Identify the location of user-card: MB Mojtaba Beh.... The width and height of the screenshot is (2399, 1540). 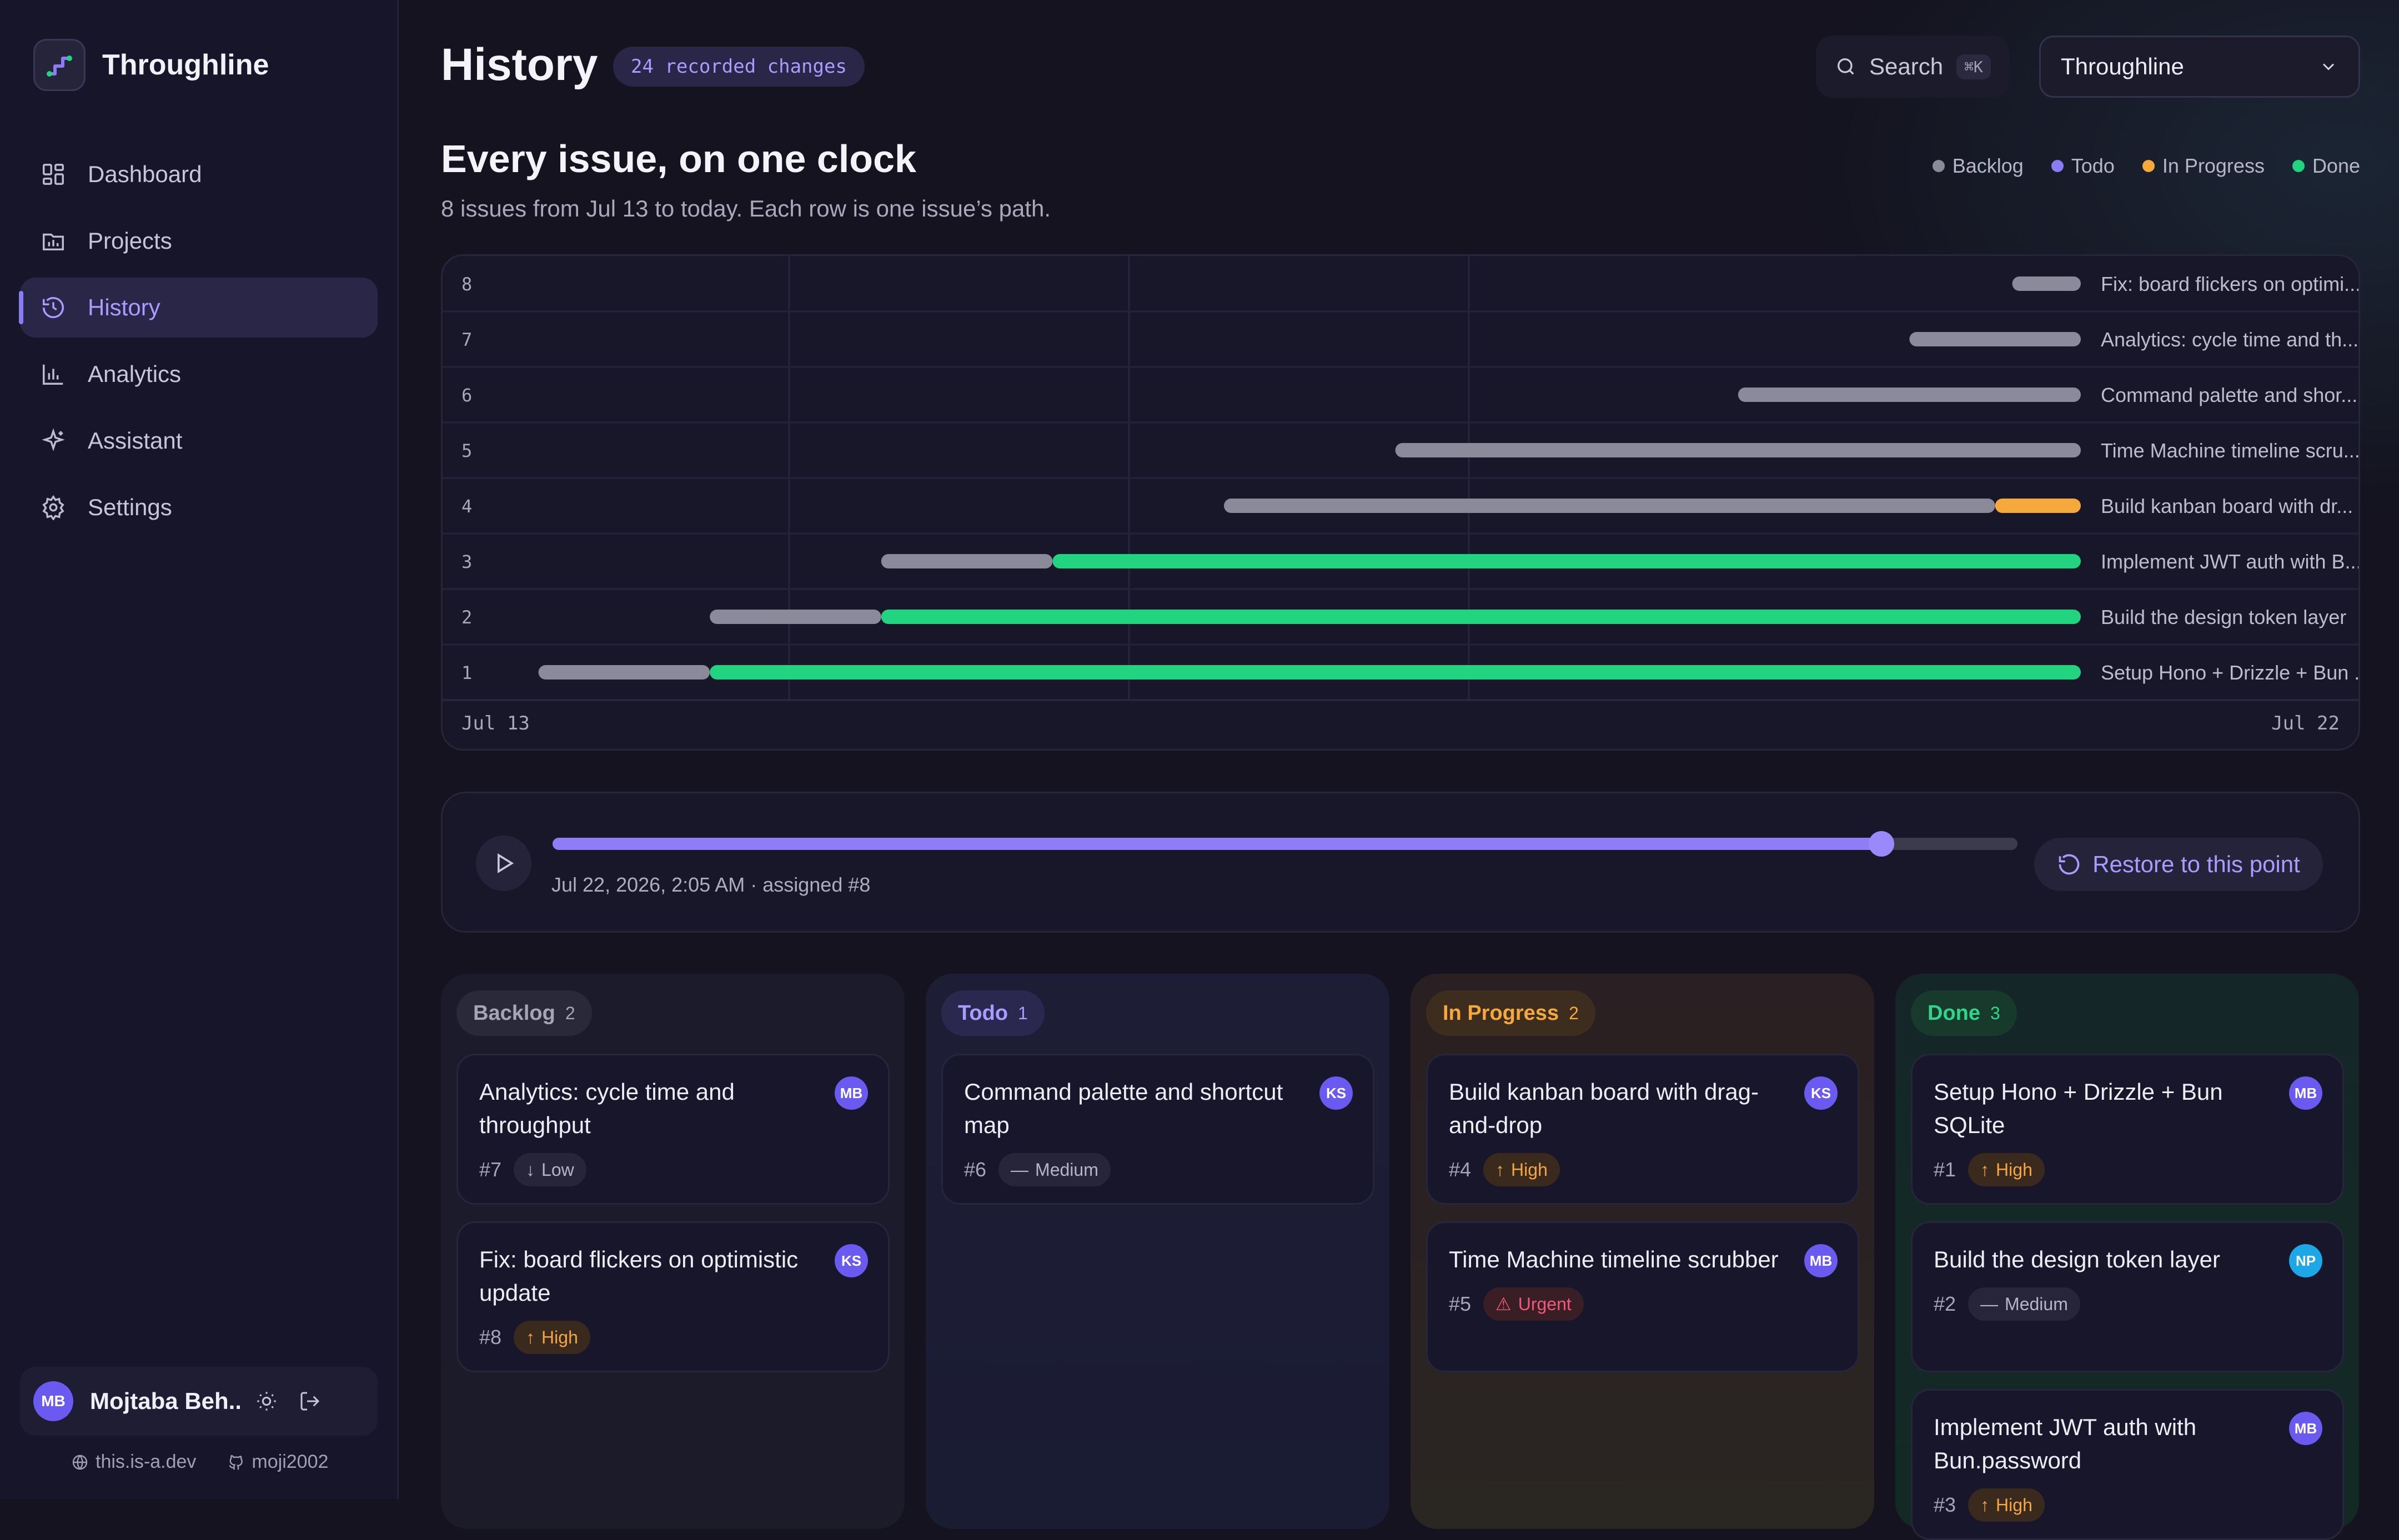
(199, 1401).